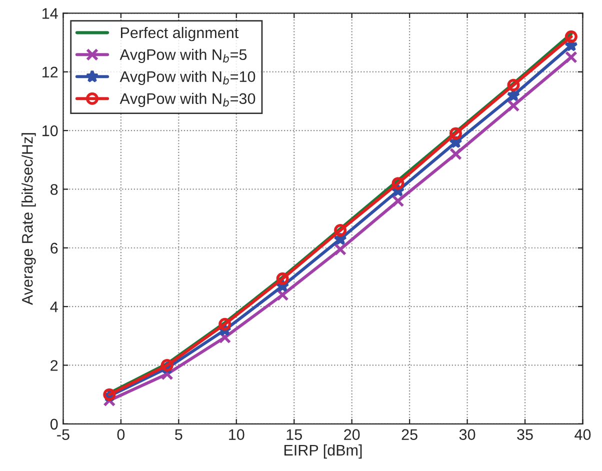 The height and width of the screenshot is (471, 602). Describe the element at coordinates (188, 78) in the screenshot. I see `legend-label: AvgPow with N$_{b}$=10` at that location.